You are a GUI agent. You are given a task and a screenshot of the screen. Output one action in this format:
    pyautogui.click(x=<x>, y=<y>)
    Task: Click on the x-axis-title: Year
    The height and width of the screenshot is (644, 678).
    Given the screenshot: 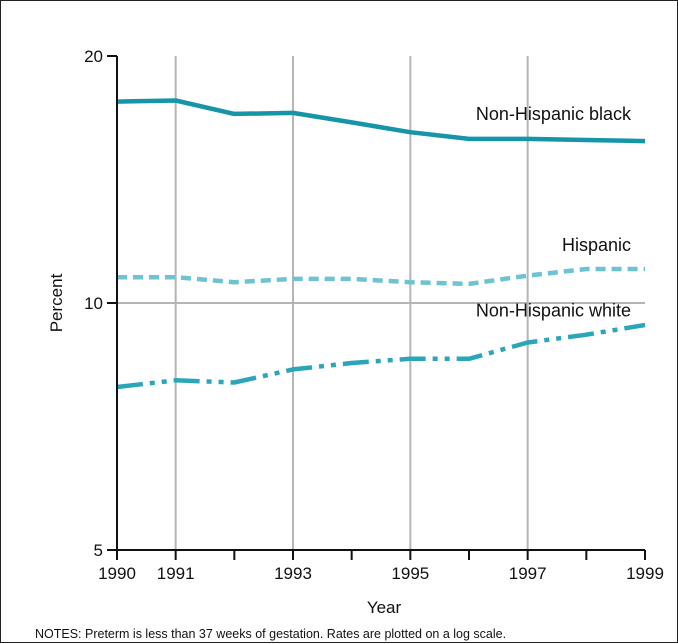 What is the action you would take?
    pyautogui.click(x=384, y=607)
    